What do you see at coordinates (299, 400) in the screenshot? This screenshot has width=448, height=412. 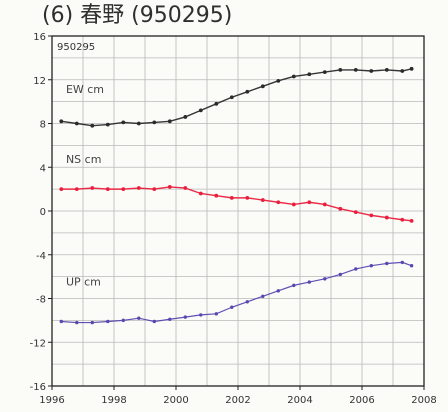 I see `x-tick-label: 2004` at bounding box center [299, 400].